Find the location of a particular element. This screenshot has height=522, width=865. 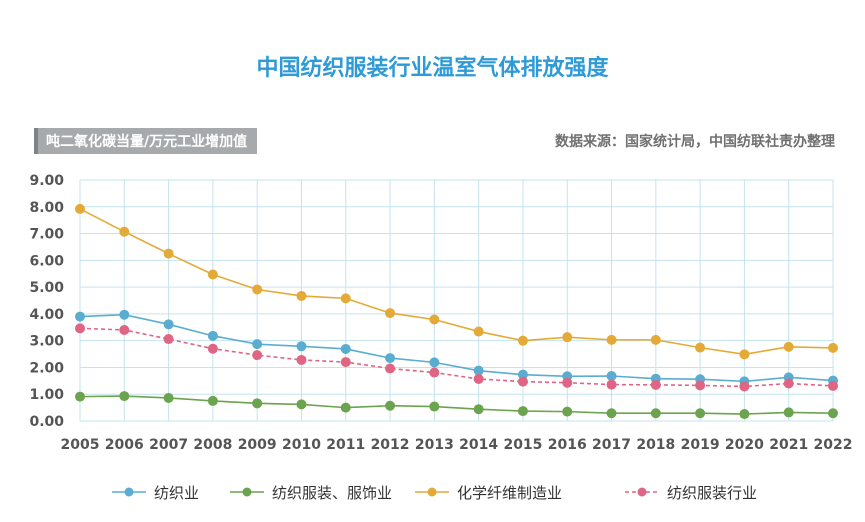

y-tick-label: 3.00 is located at coordinates (46, 342).